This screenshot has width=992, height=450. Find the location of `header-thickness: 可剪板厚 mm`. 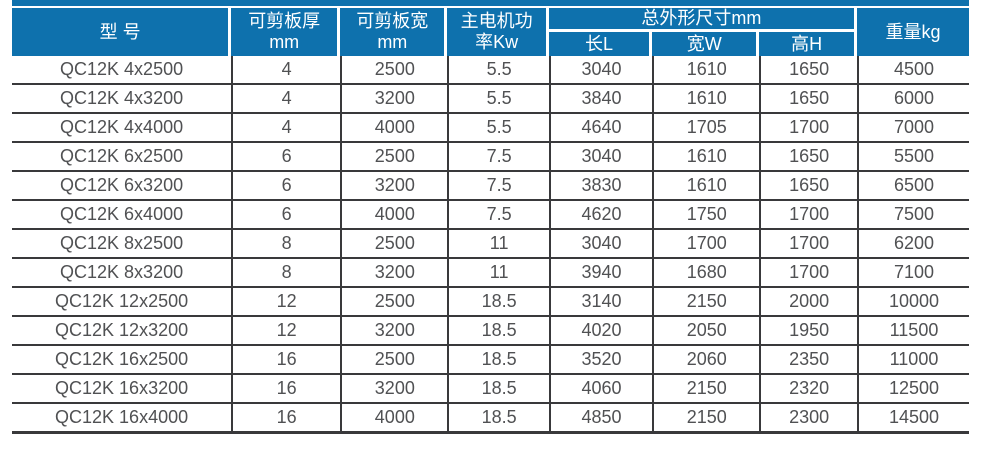

header-thickness: 可剪板厚 mm is located at coordinates (286, 32).